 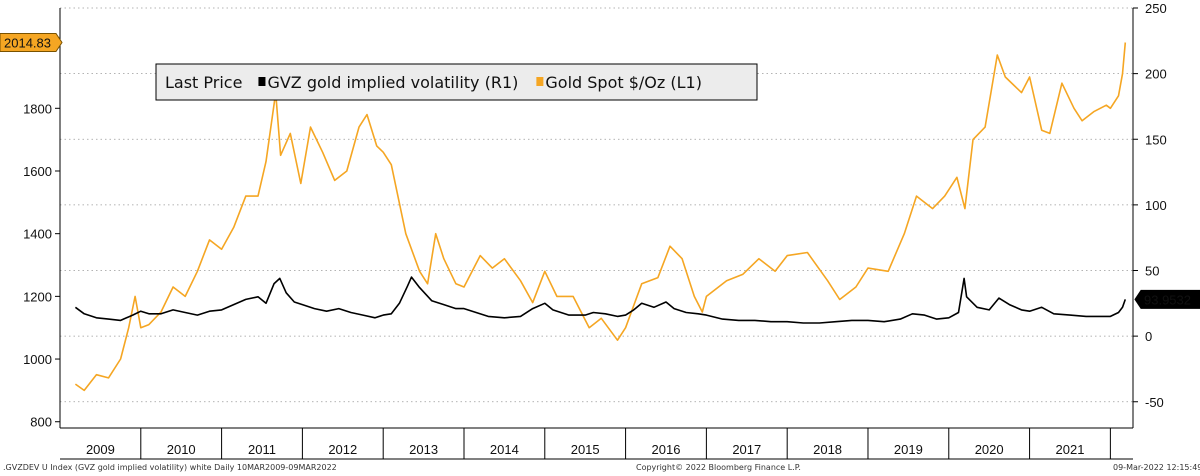 I want to click on left-tick-label: 1600, so click(x=37, y=171).